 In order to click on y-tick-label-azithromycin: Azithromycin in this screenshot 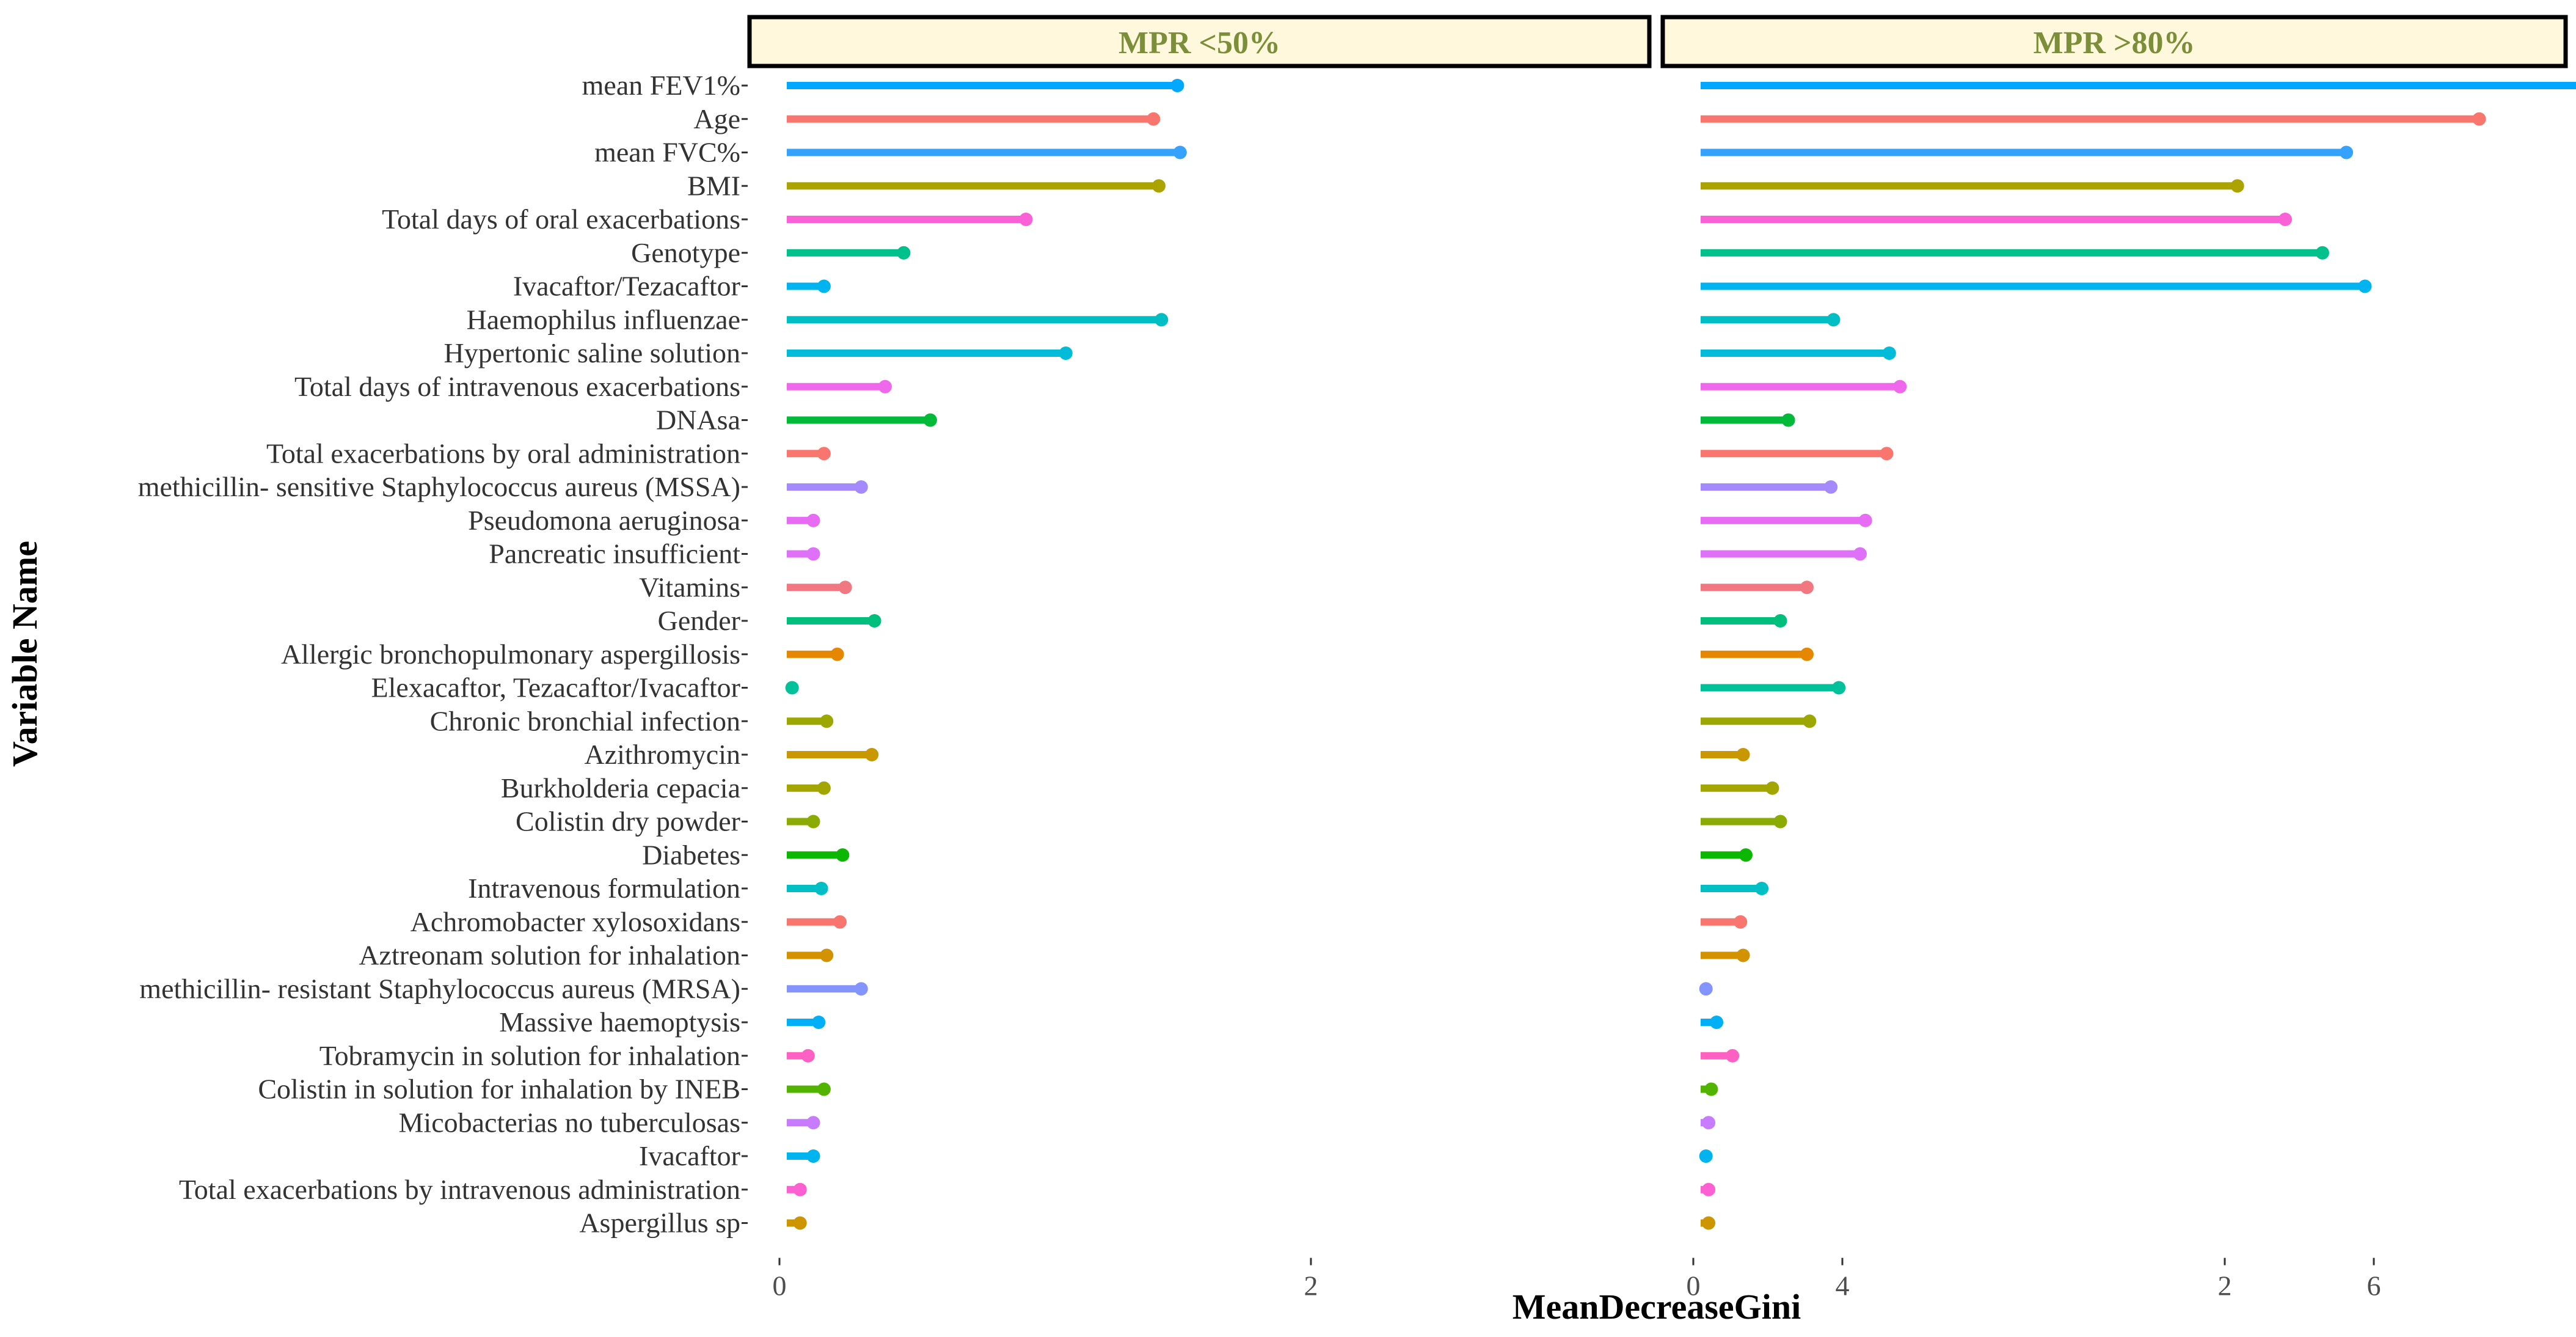, I will do `click(663, 754)`.